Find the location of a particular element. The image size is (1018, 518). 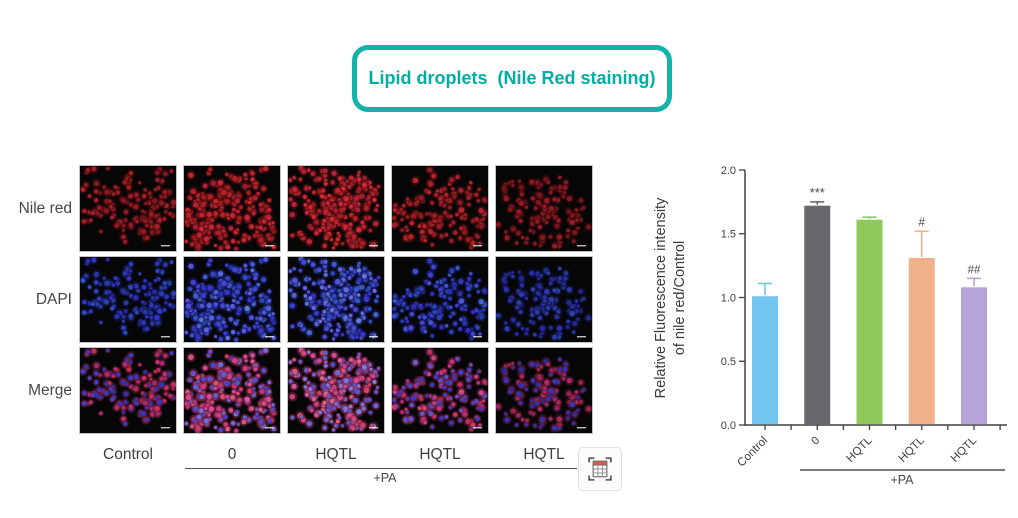

microscopy-image-merge-col3 is located at coordinates (336, 390).